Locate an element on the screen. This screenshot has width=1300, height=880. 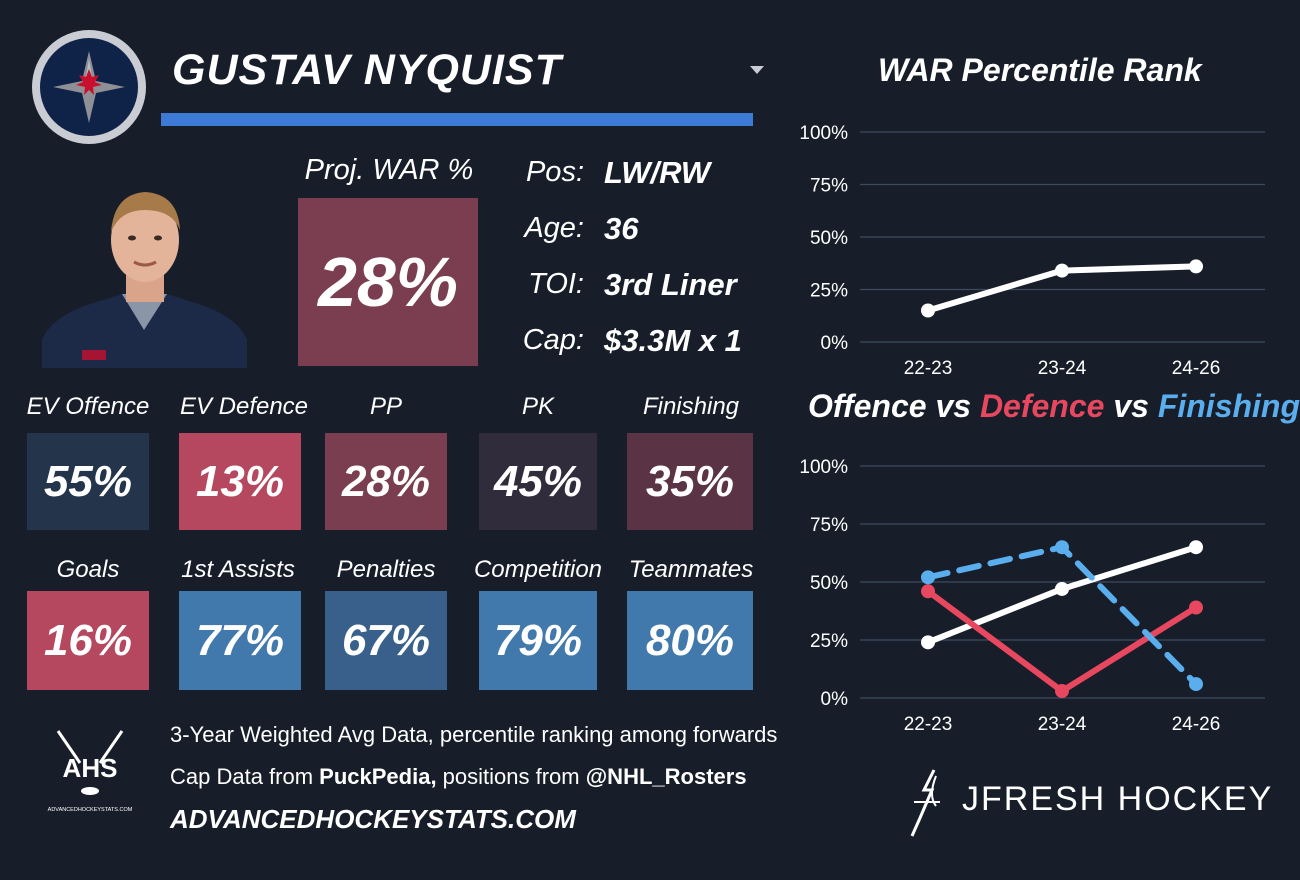
info-value-toi: 3rd Liner is located at coordinates (670, 284).